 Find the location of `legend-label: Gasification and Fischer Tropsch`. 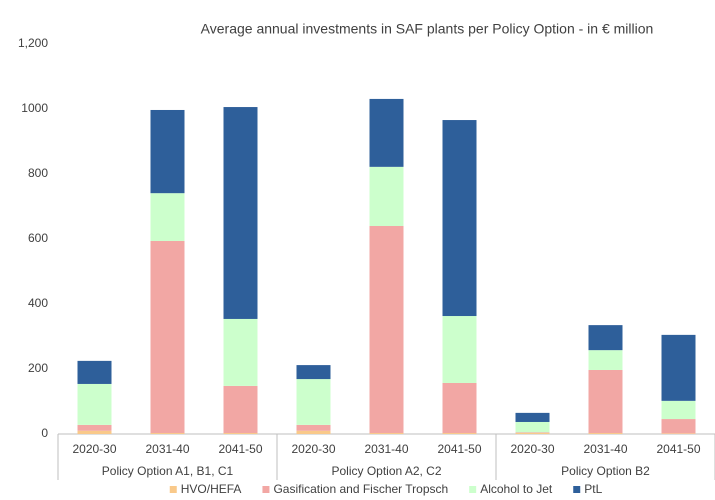

legend-label: Gasification and Fischer Tropsch is located at coordinates (360, 489).